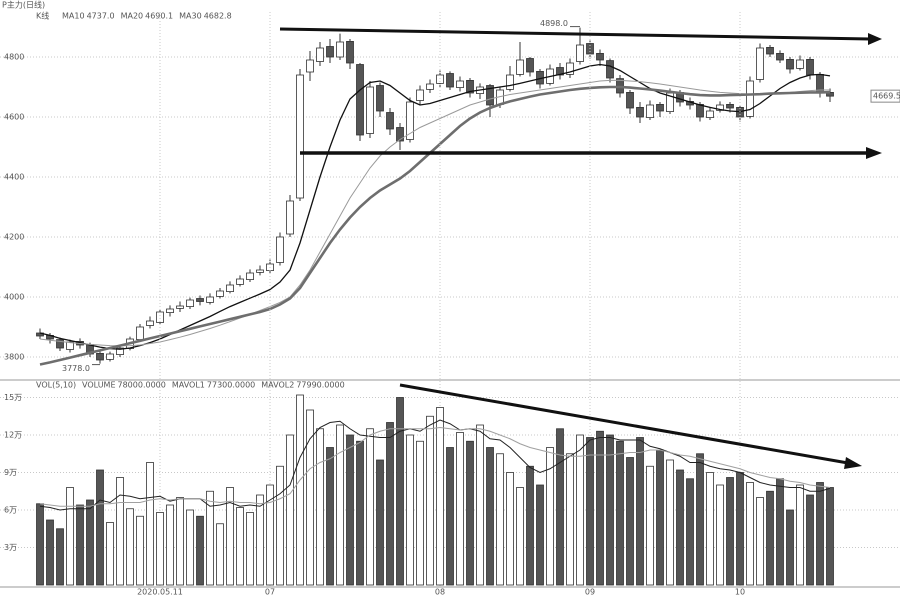  Describe the element at coordinates (270, 592) in the screenshot. I see `x-tick-label: 07` at that location.